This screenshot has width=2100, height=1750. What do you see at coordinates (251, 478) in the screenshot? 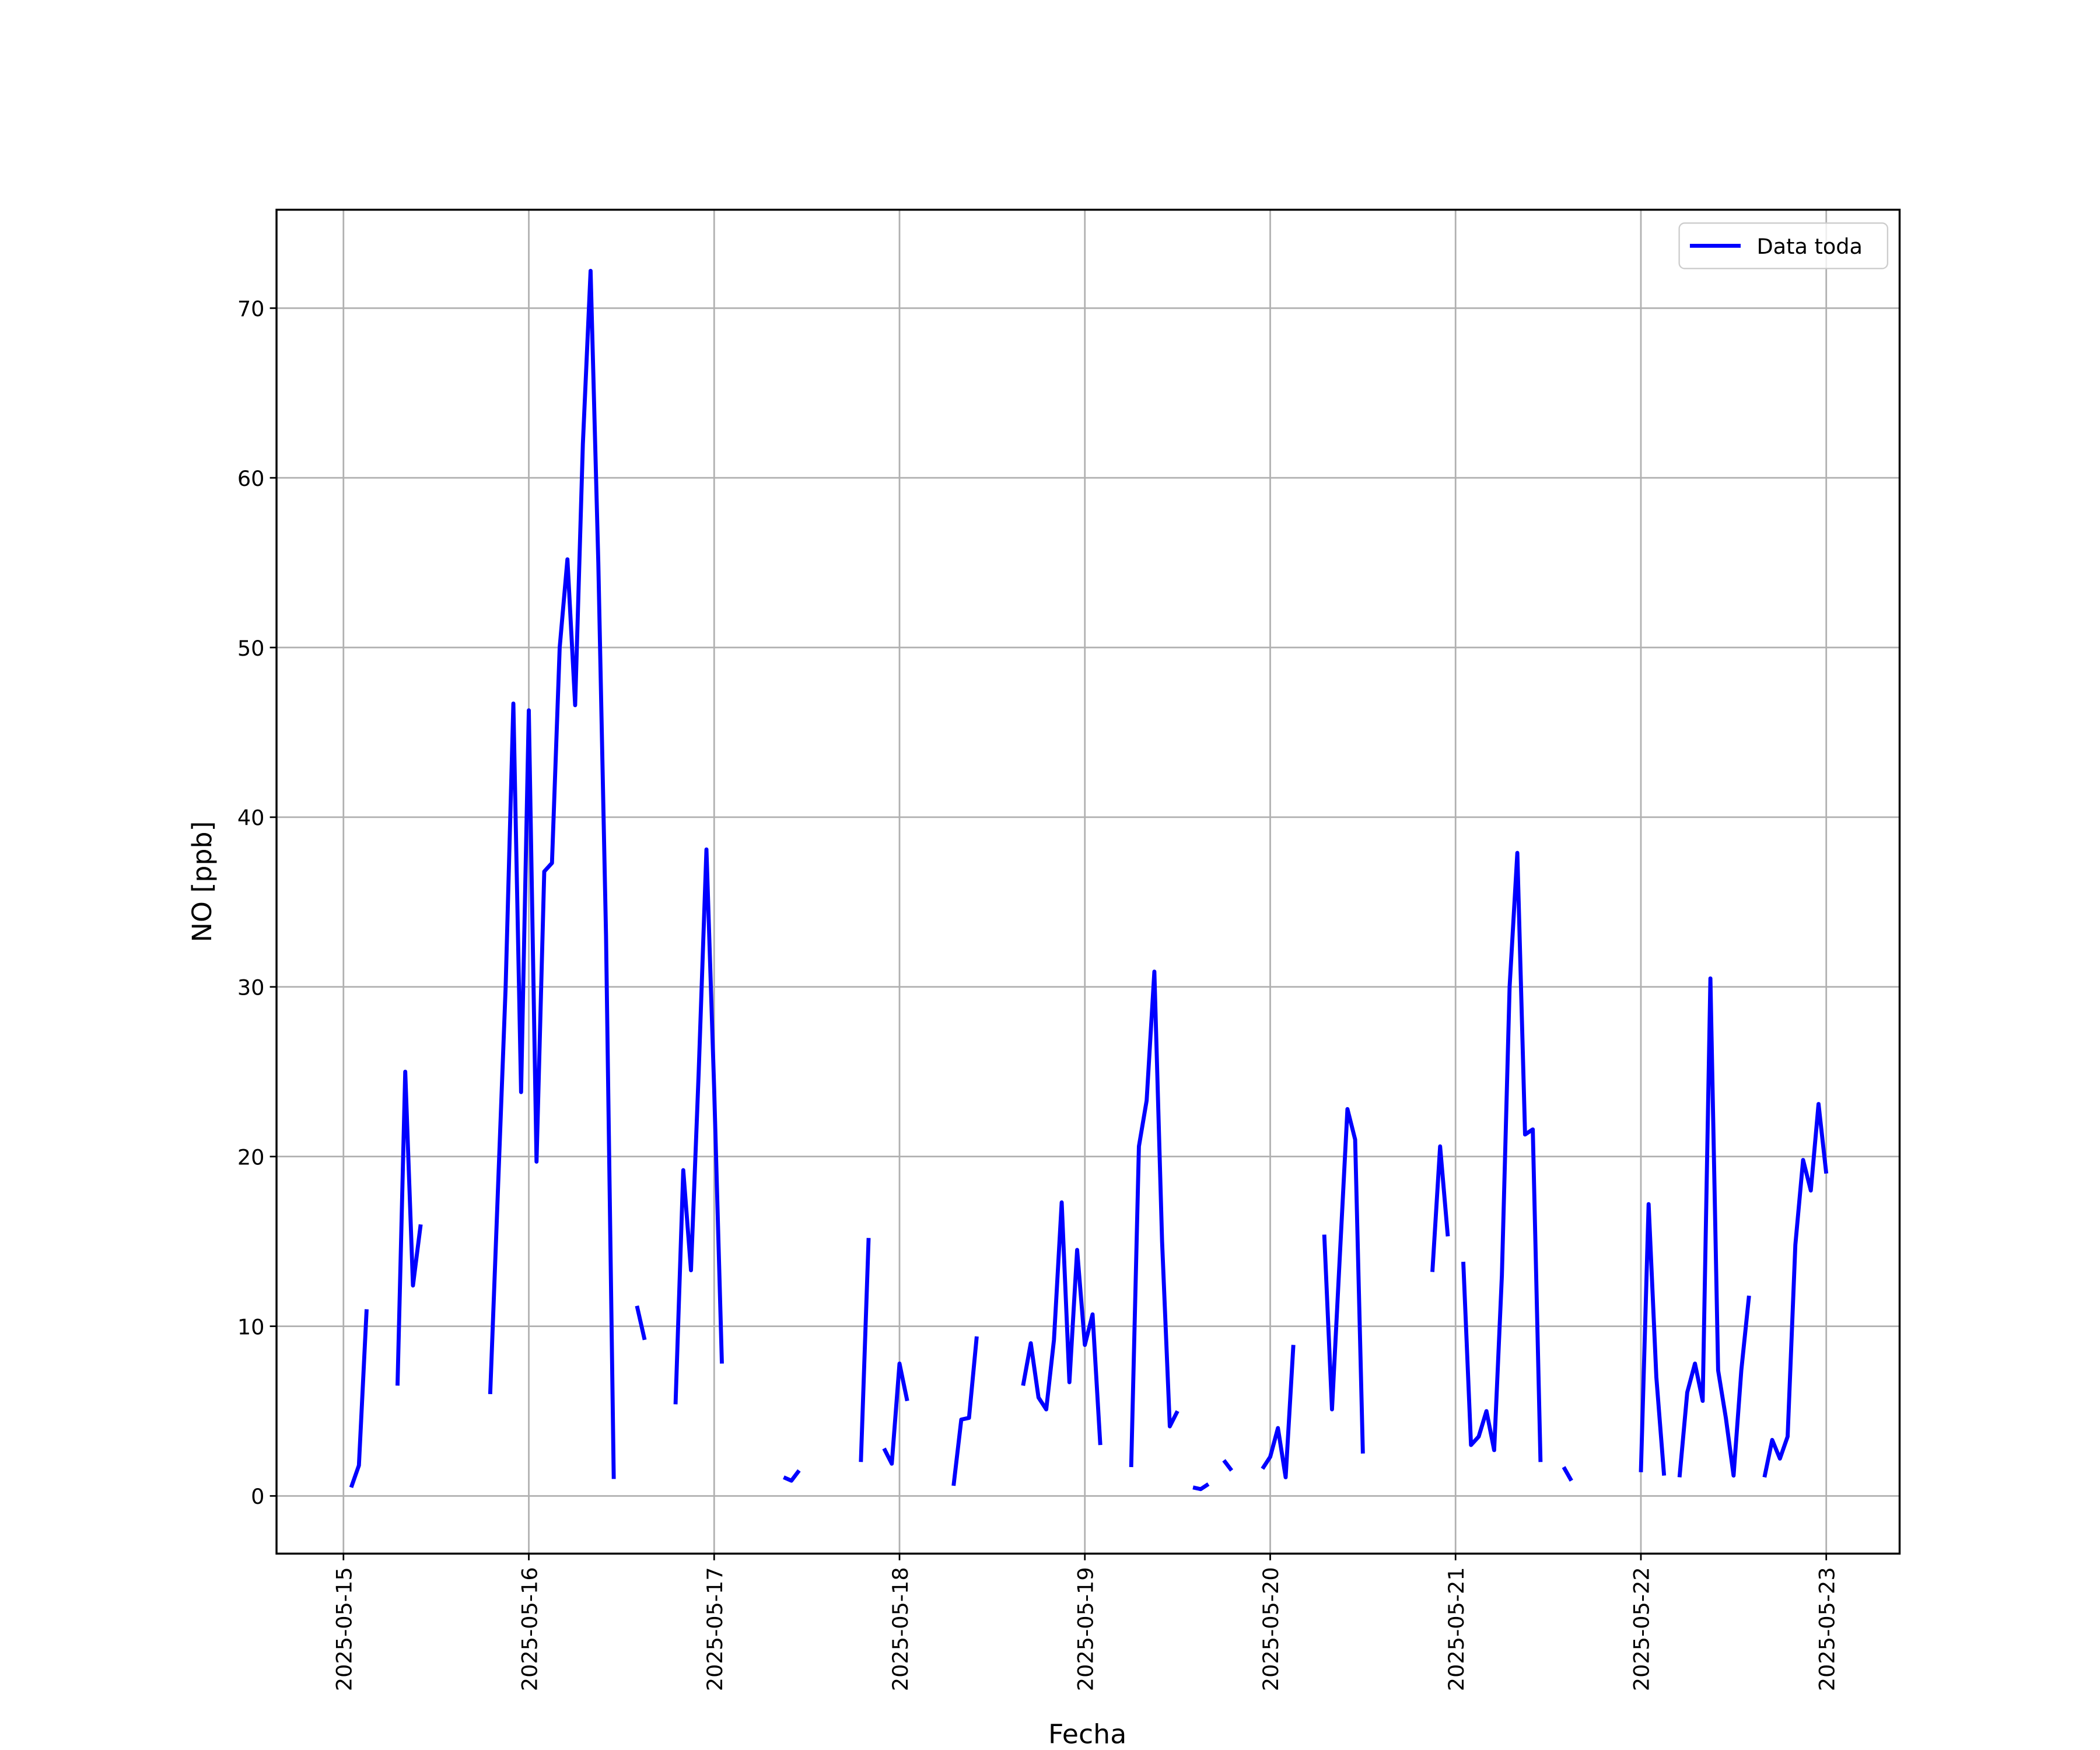
I see `y-tick-label: 60` at bounding box center [251, 478].